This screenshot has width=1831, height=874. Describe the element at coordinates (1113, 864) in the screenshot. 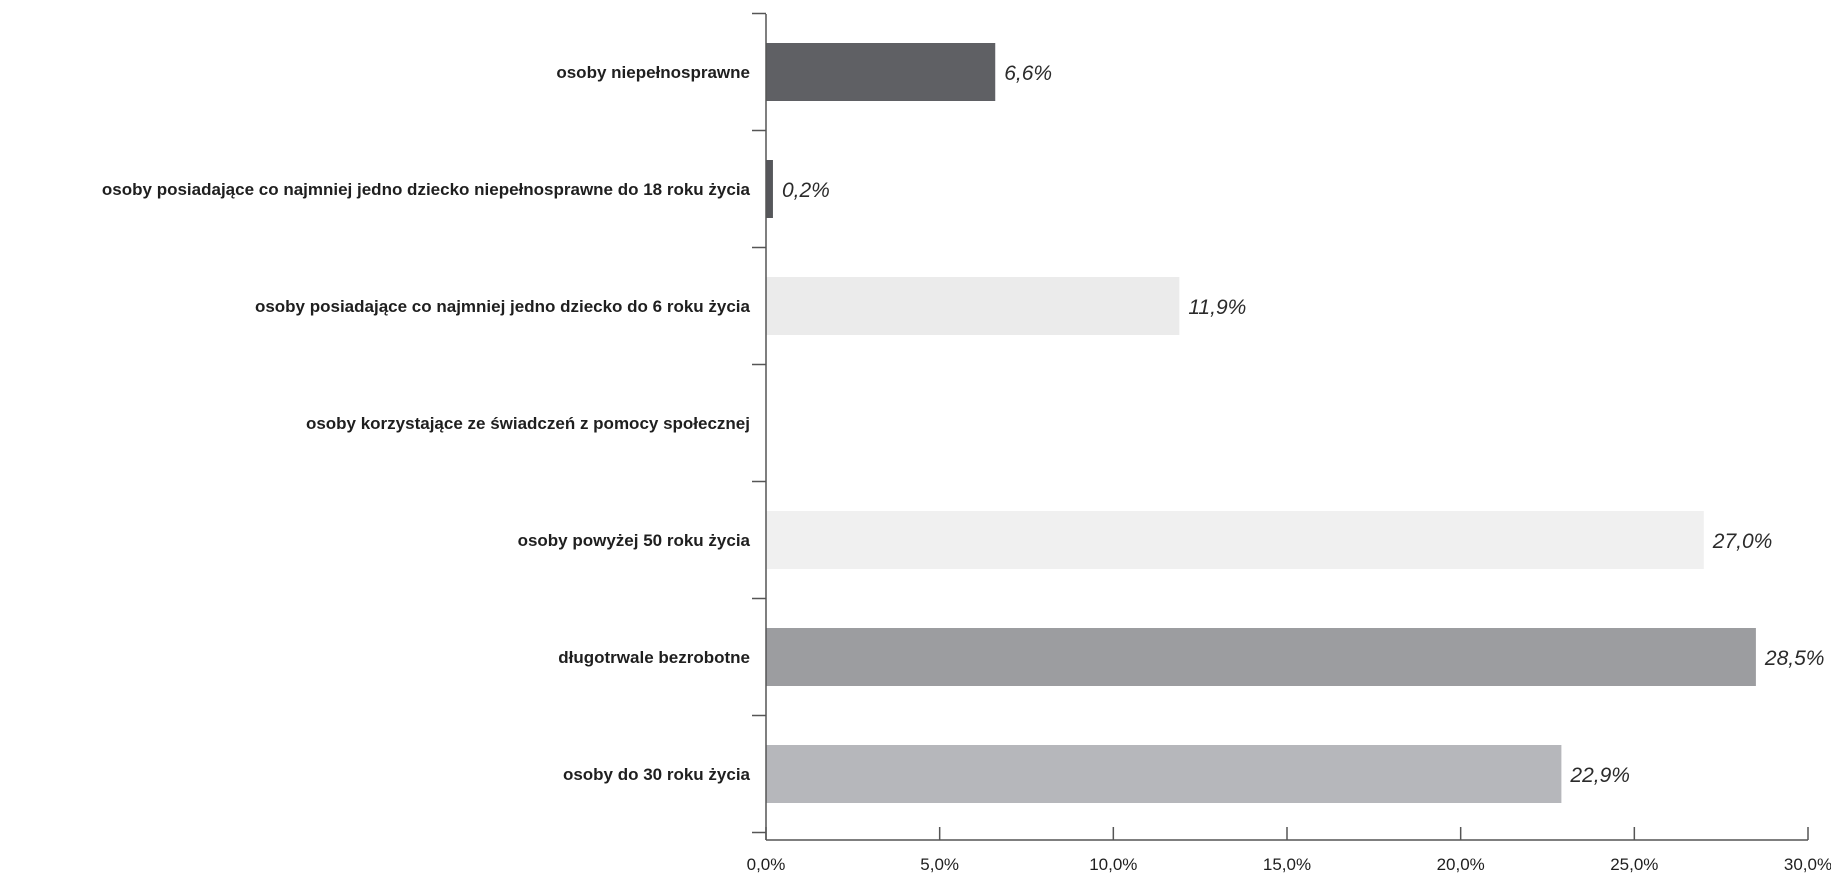

I see `x-tick-label: 10,0%` at that location.